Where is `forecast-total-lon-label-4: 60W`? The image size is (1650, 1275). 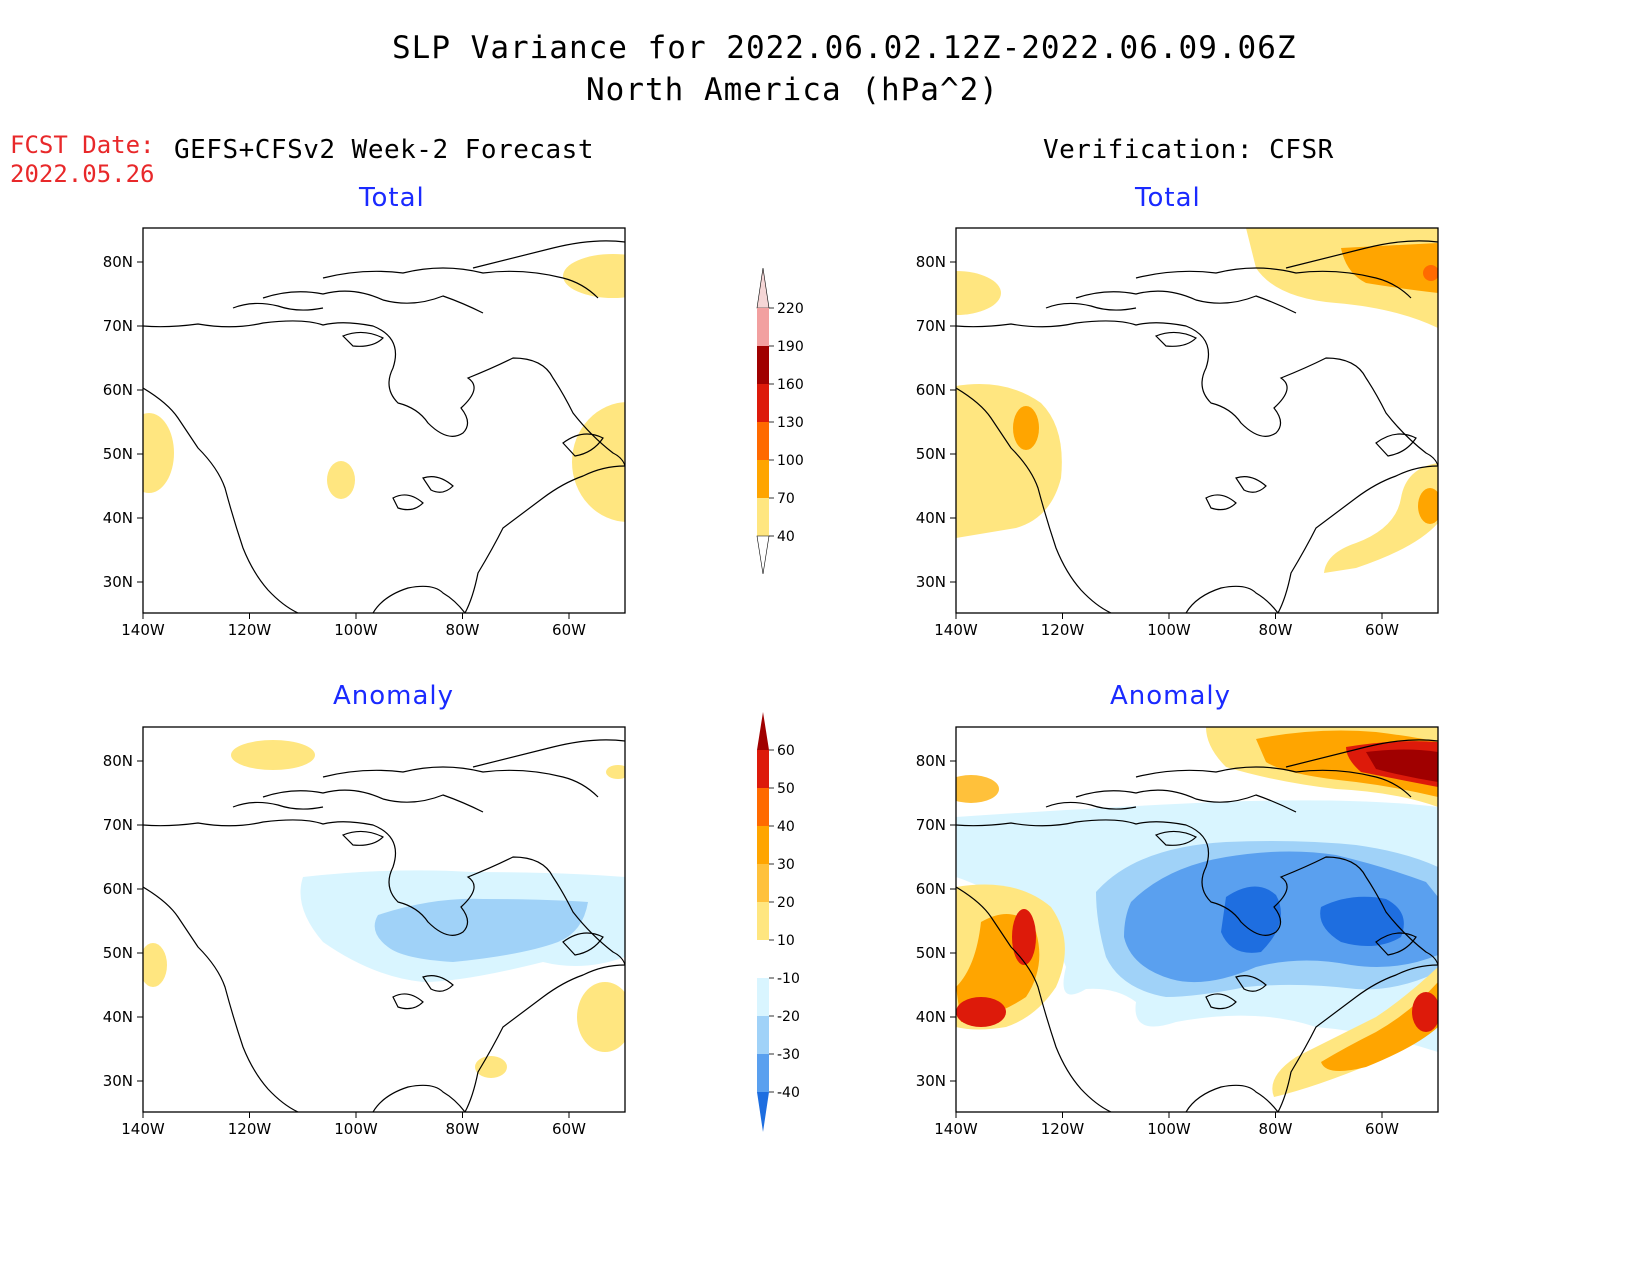
forecast-total-lon-label-4: 60W is located at coordinates (569, 630).